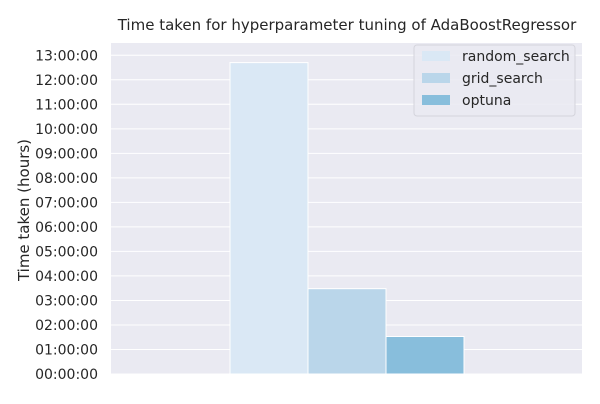 The height and width of the screenshot is (404, 600). What do you see at coordinates (66, 301) in the screenshot?
I see `y-tick-label: 03:00:00` at bounding box center [66, 301].